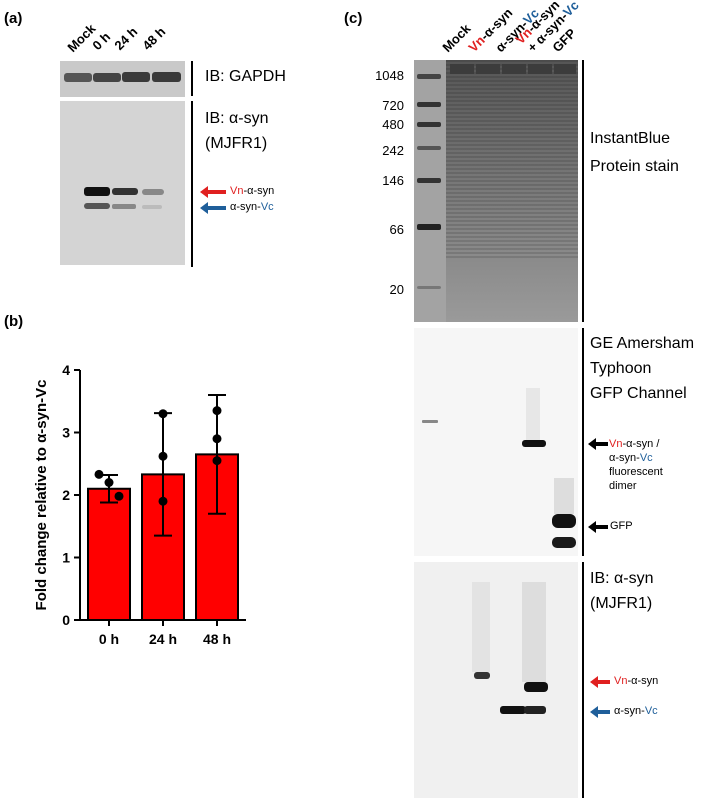 The width and height of the screenshot is (709, 800). What do you see at coordinates (583, 680) in the screenshot?
I see `asyn-divider-c` at bounding box center [583, 680].